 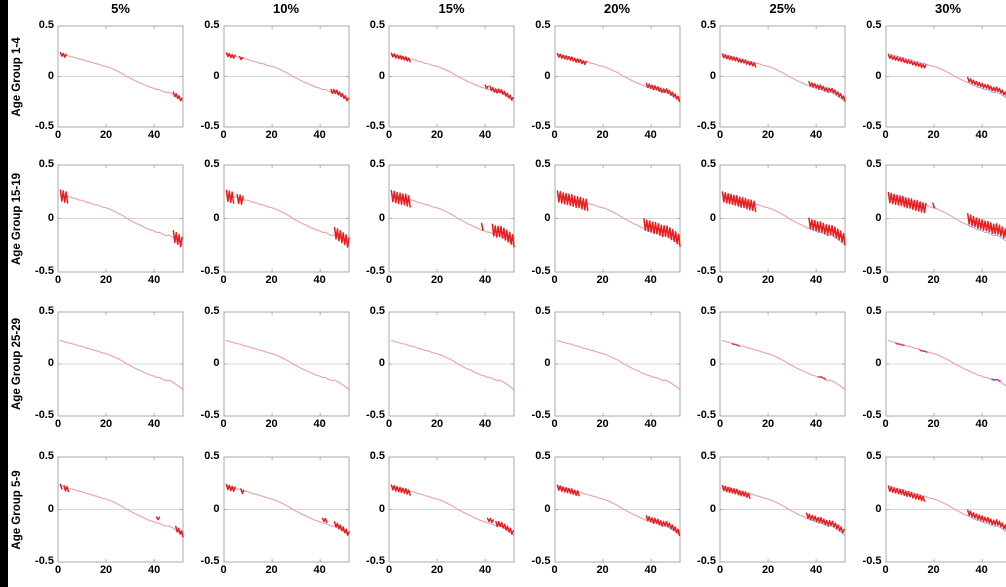 What do you see at coordinates (17, 76) in the screenshot?
I see `row-label-age-1-4: Age Group 1-4` at bounding box center [17, 76].